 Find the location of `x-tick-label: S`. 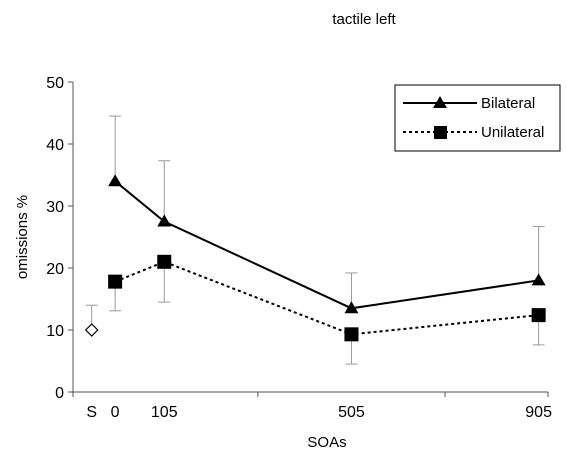

x-tick-label: S is located at coordinates (91, 412).